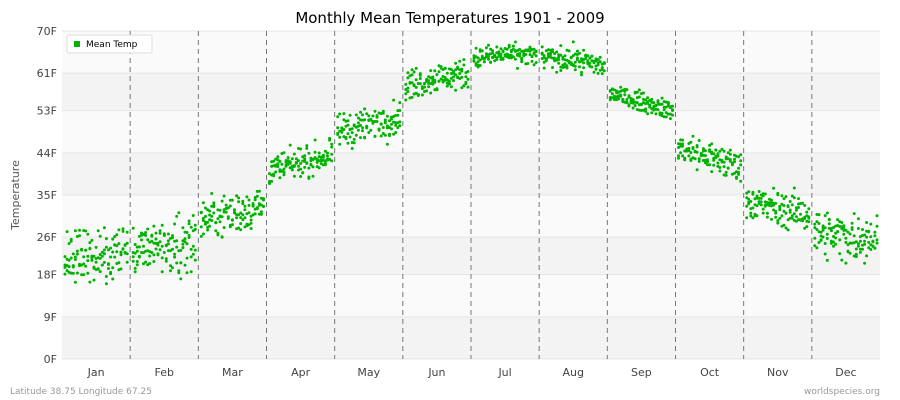 This screenshot has width=900, height=400. I want to click on y-tick-label: 53F, so click(47, 111).